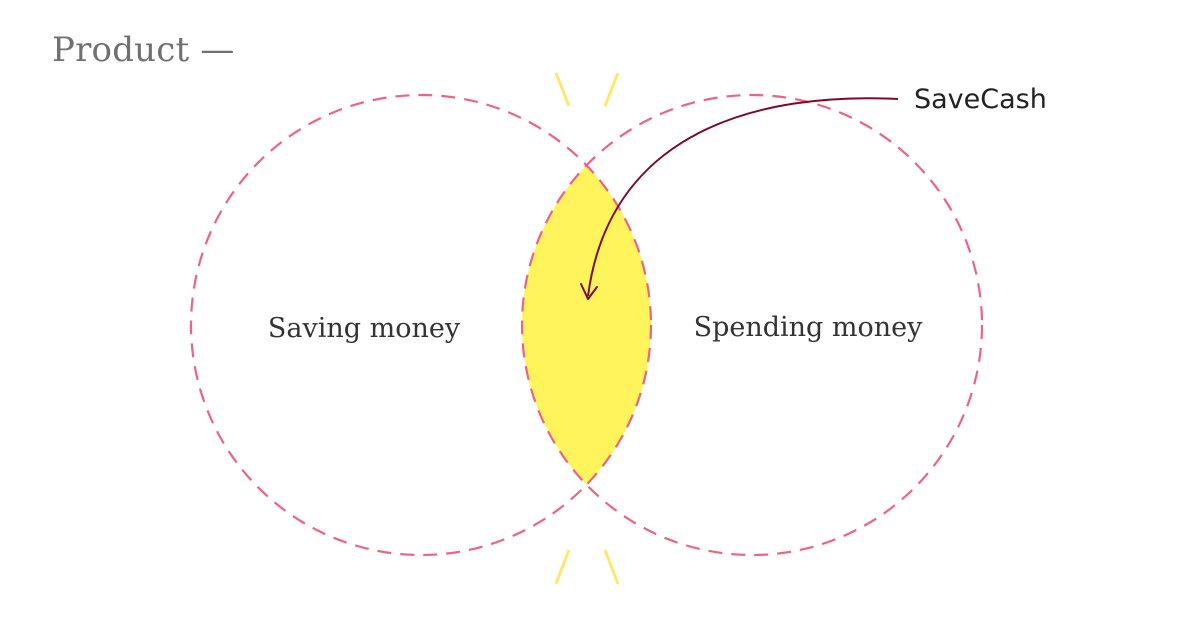 The height and width of the screenshot is (630, 1200). I want to click on accent-line-bottom-right, so click(611, 567).